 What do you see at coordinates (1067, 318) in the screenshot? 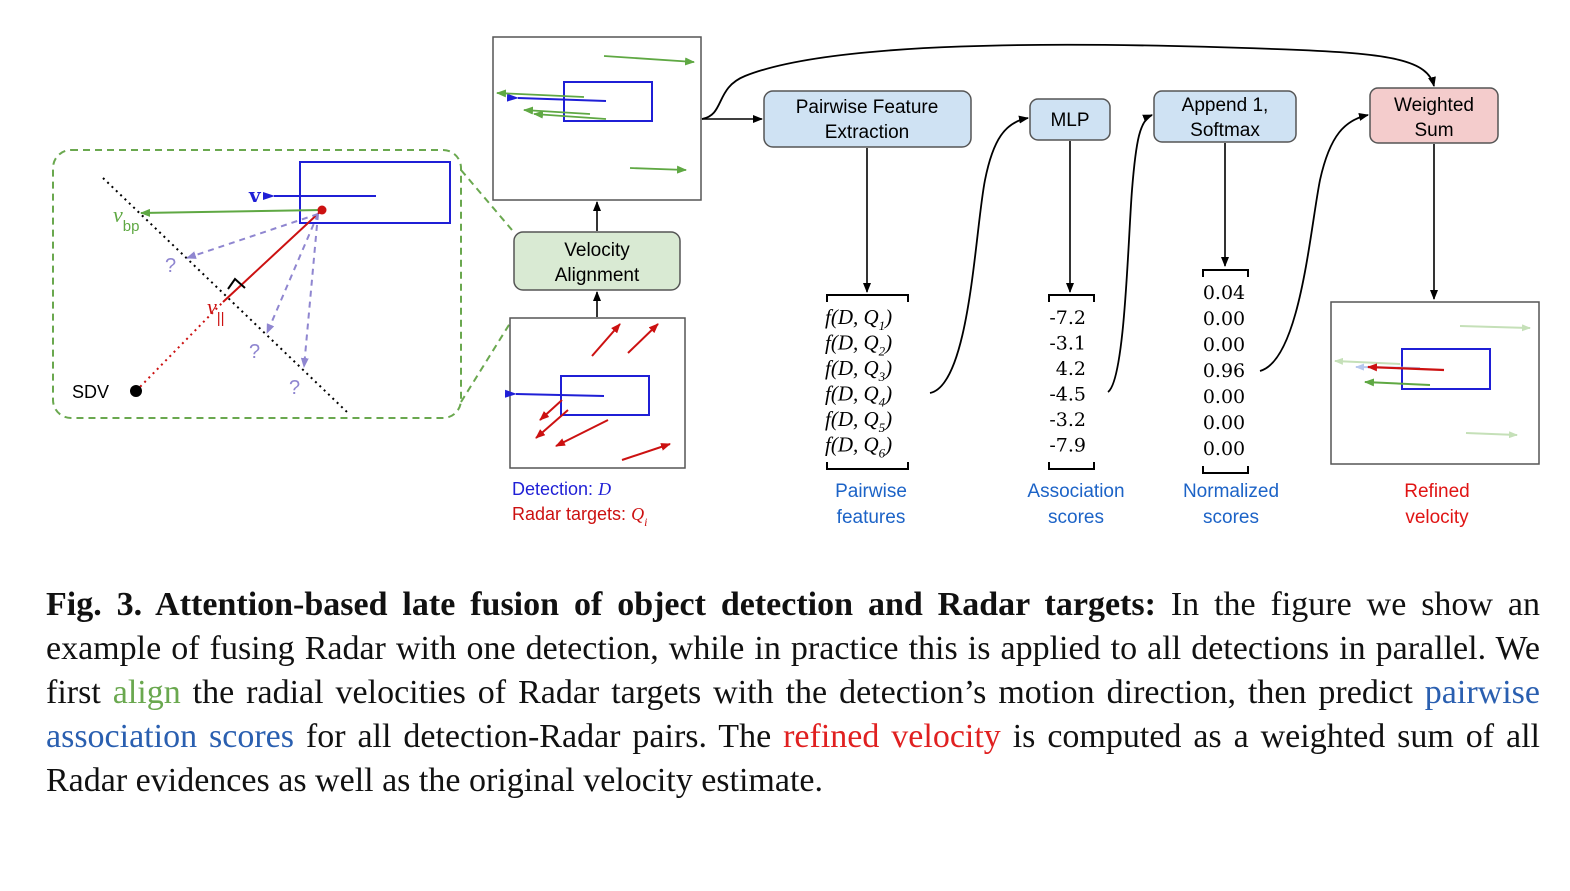
I see `association-score: -7.2` at bounding box center [1067, 318].